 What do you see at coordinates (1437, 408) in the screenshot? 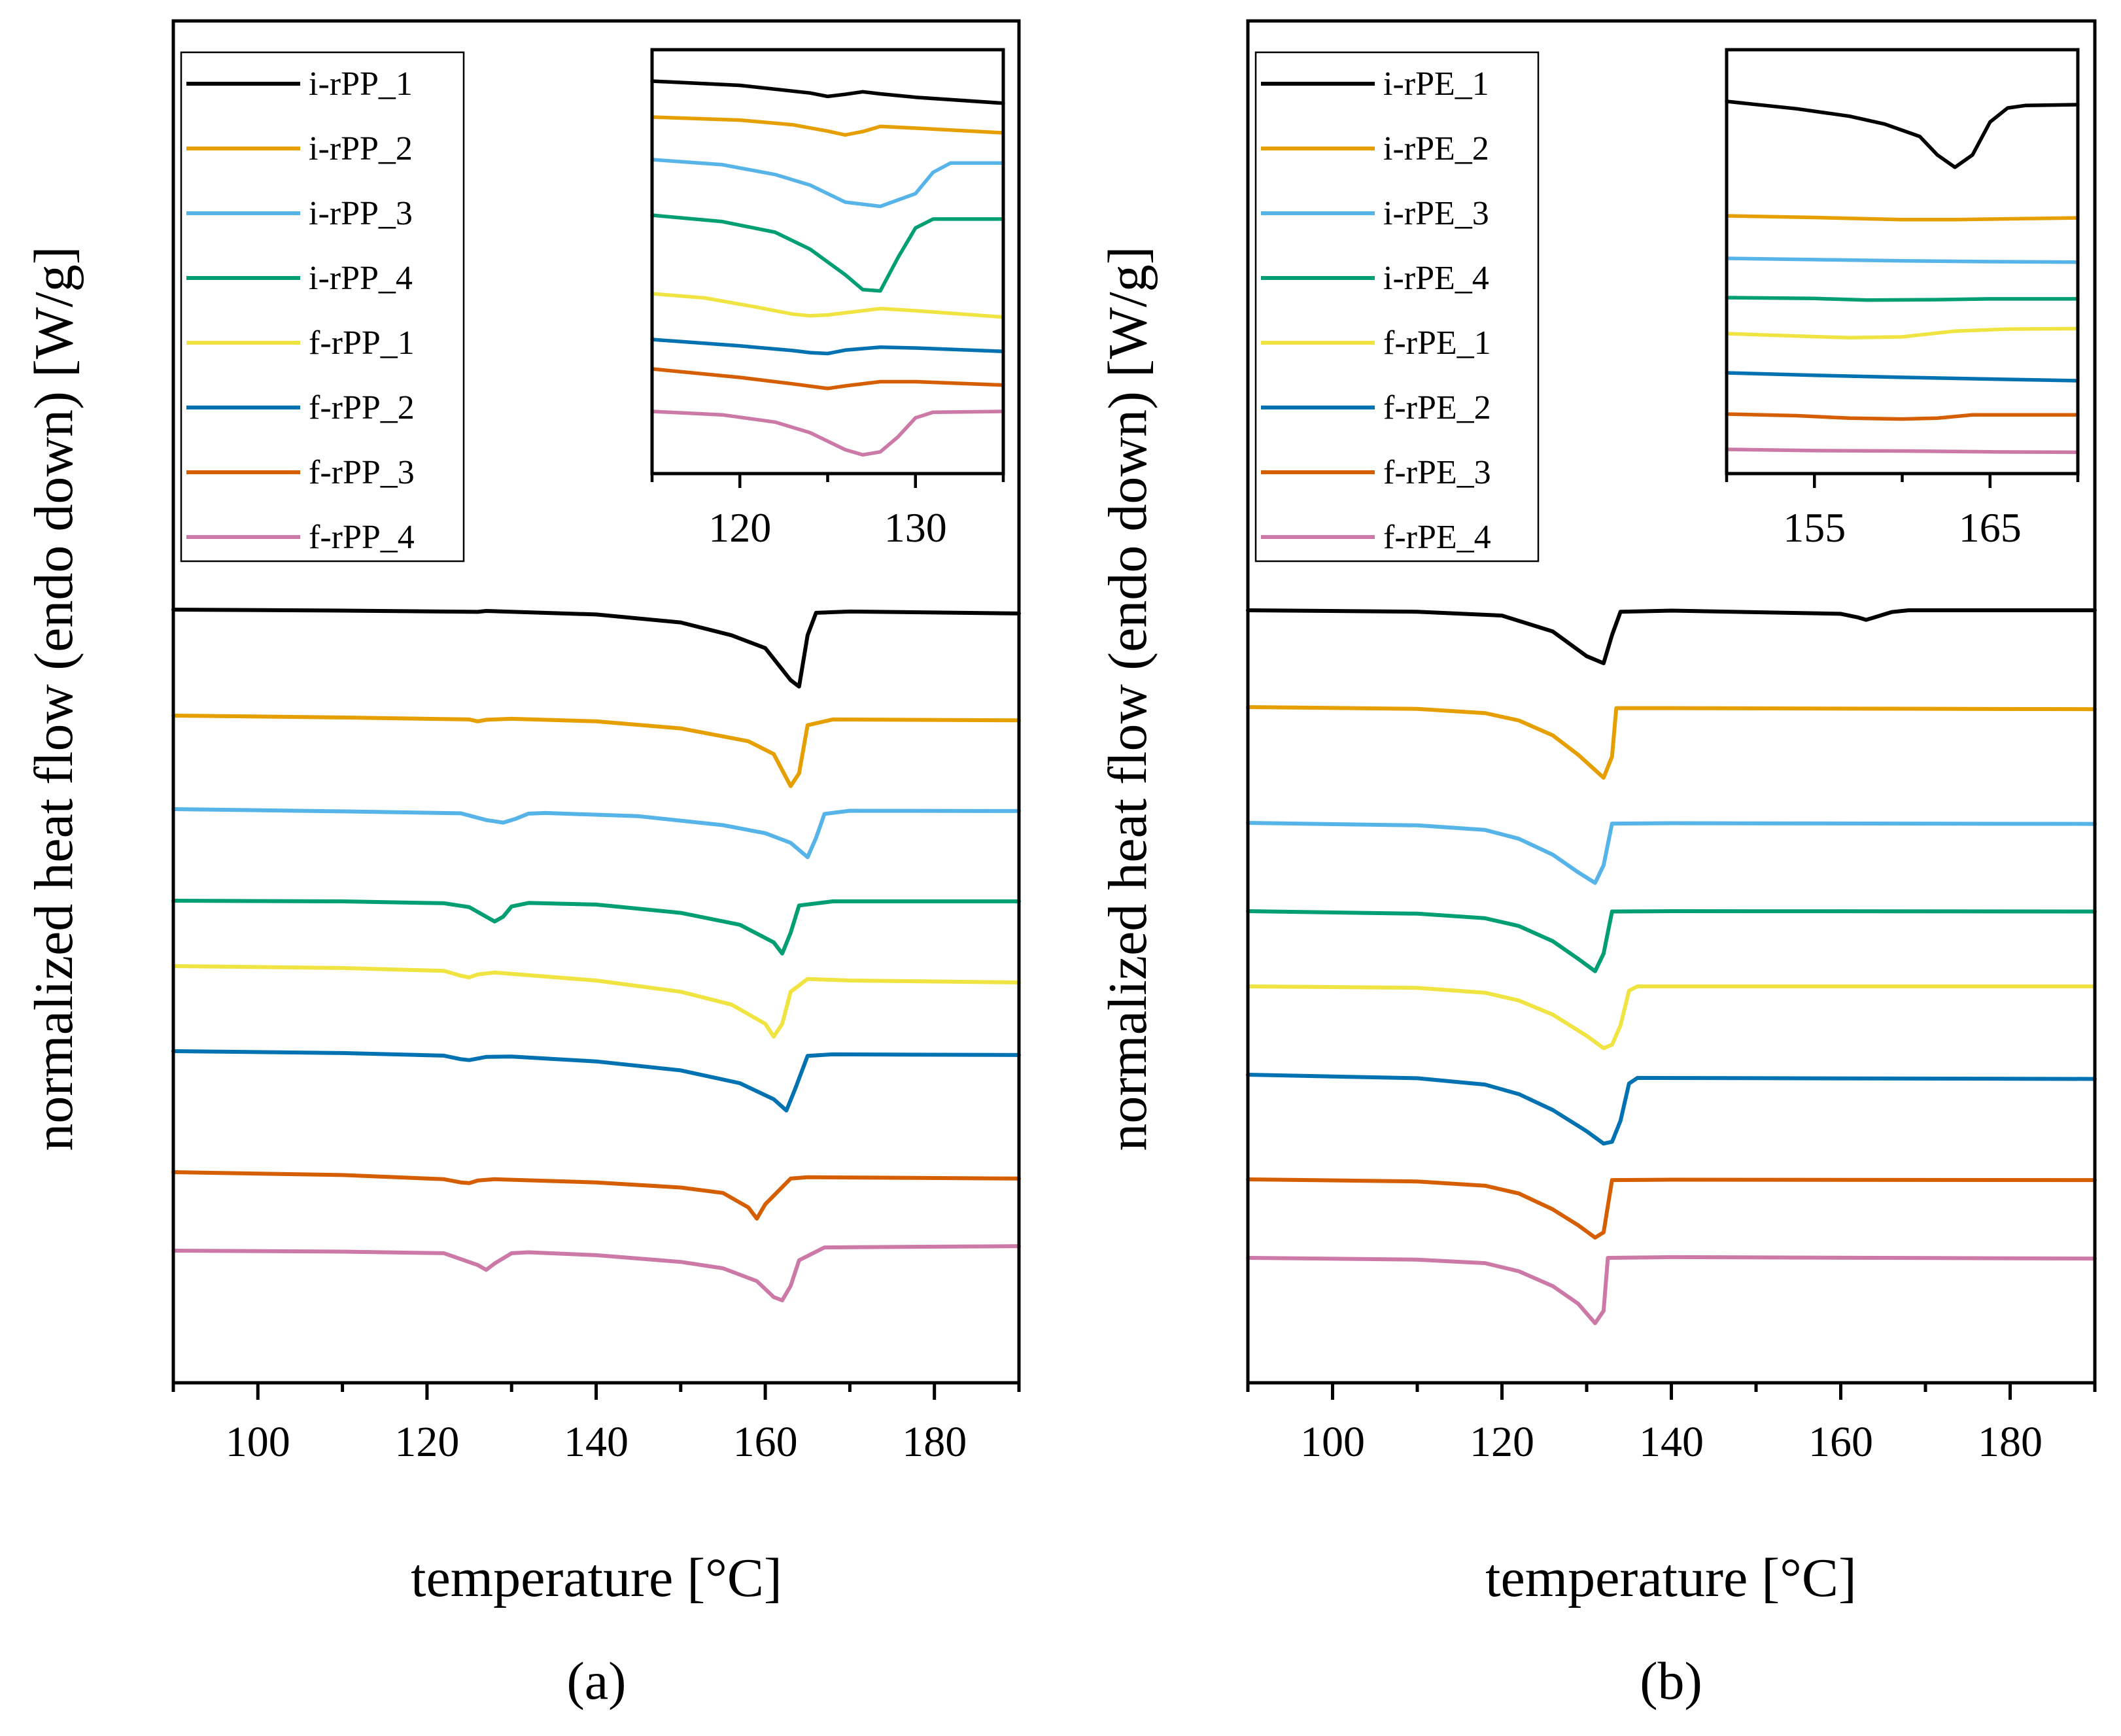
I see `legend-label-f-rPE_2: f-rPE_2` at bounding box center [1437, 408].